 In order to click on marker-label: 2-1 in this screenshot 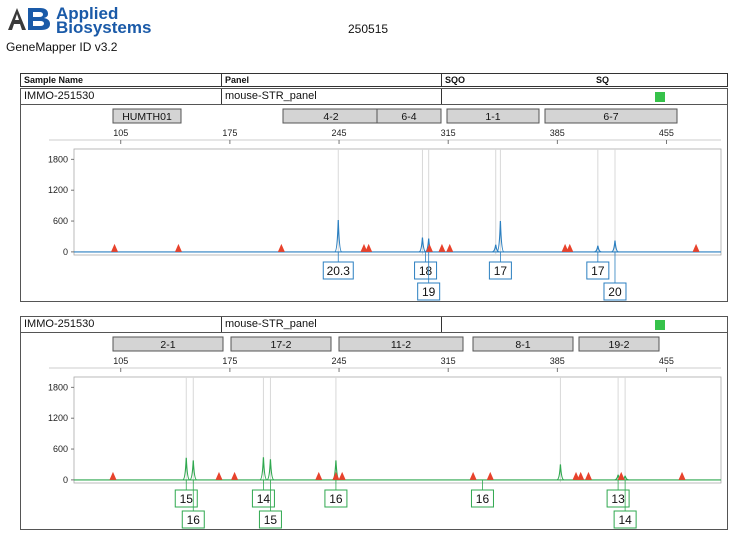, I will do `click(167, 345)`.